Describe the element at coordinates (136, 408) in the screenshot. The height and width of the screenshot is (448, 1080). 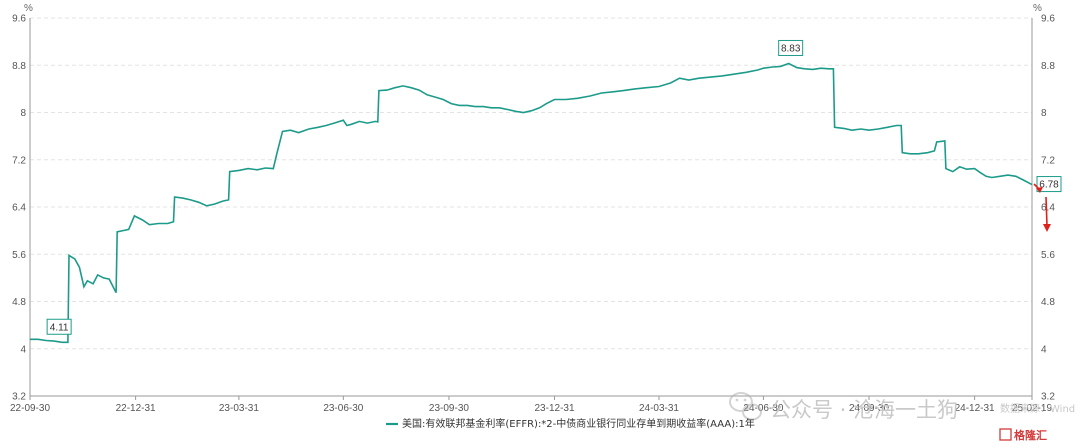
I see `x-tick-label: 22-12-31` at that location.